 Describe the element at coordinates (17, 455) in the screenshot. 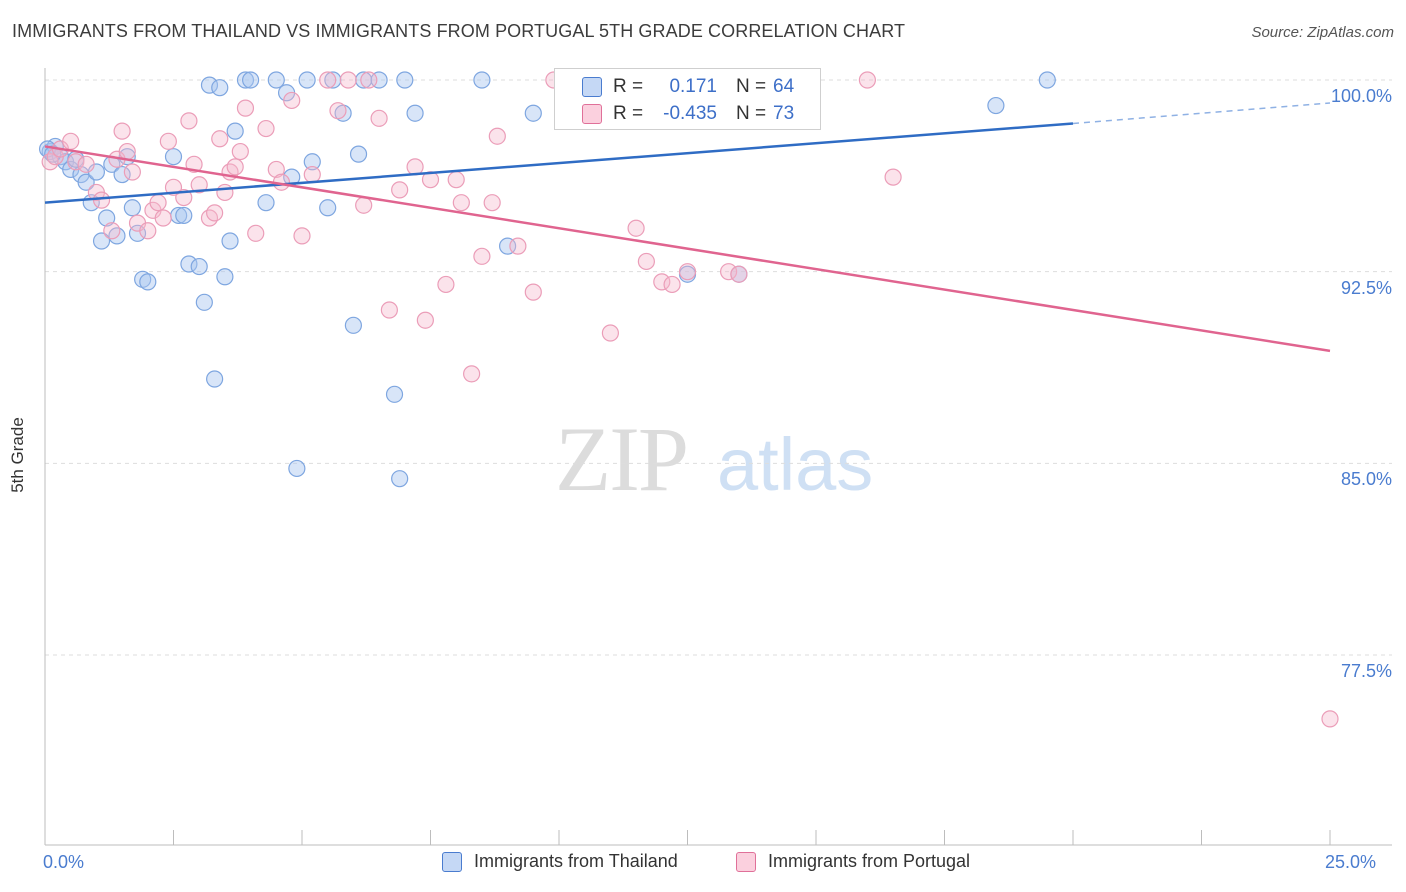

I see `y-axis-title: 5th Grade` at that location.